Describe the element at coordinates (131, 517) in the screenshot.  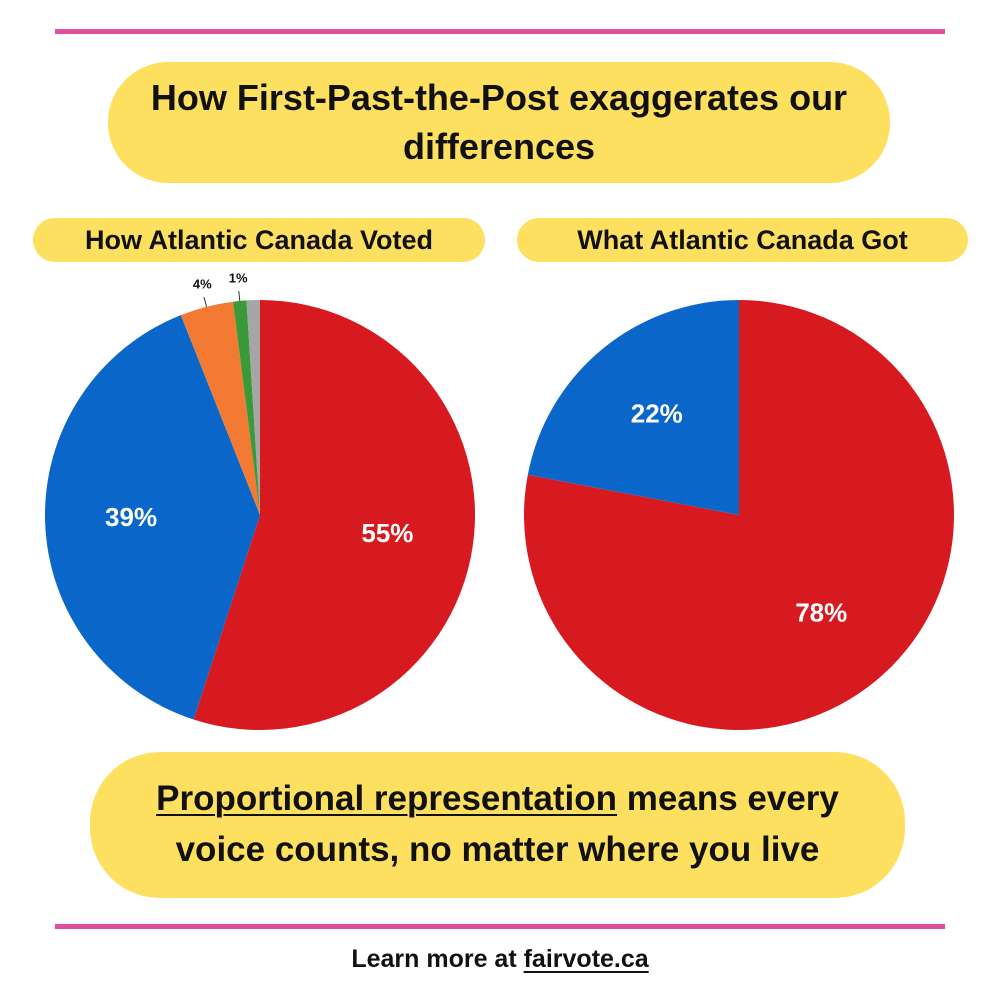
I see `slice-label: 39%` at that location.